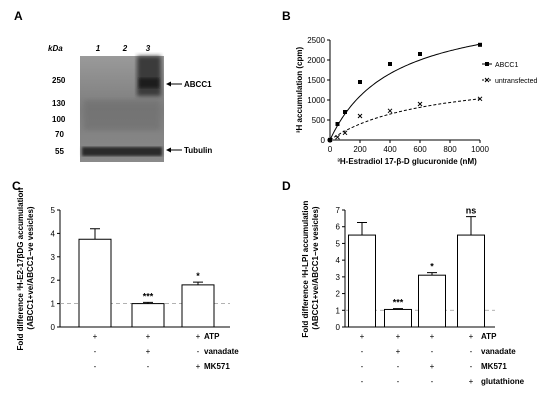 The width and height of the screenshot is (550, 400). I want to click on x-tick-label-2: 400, so click(390, 149).